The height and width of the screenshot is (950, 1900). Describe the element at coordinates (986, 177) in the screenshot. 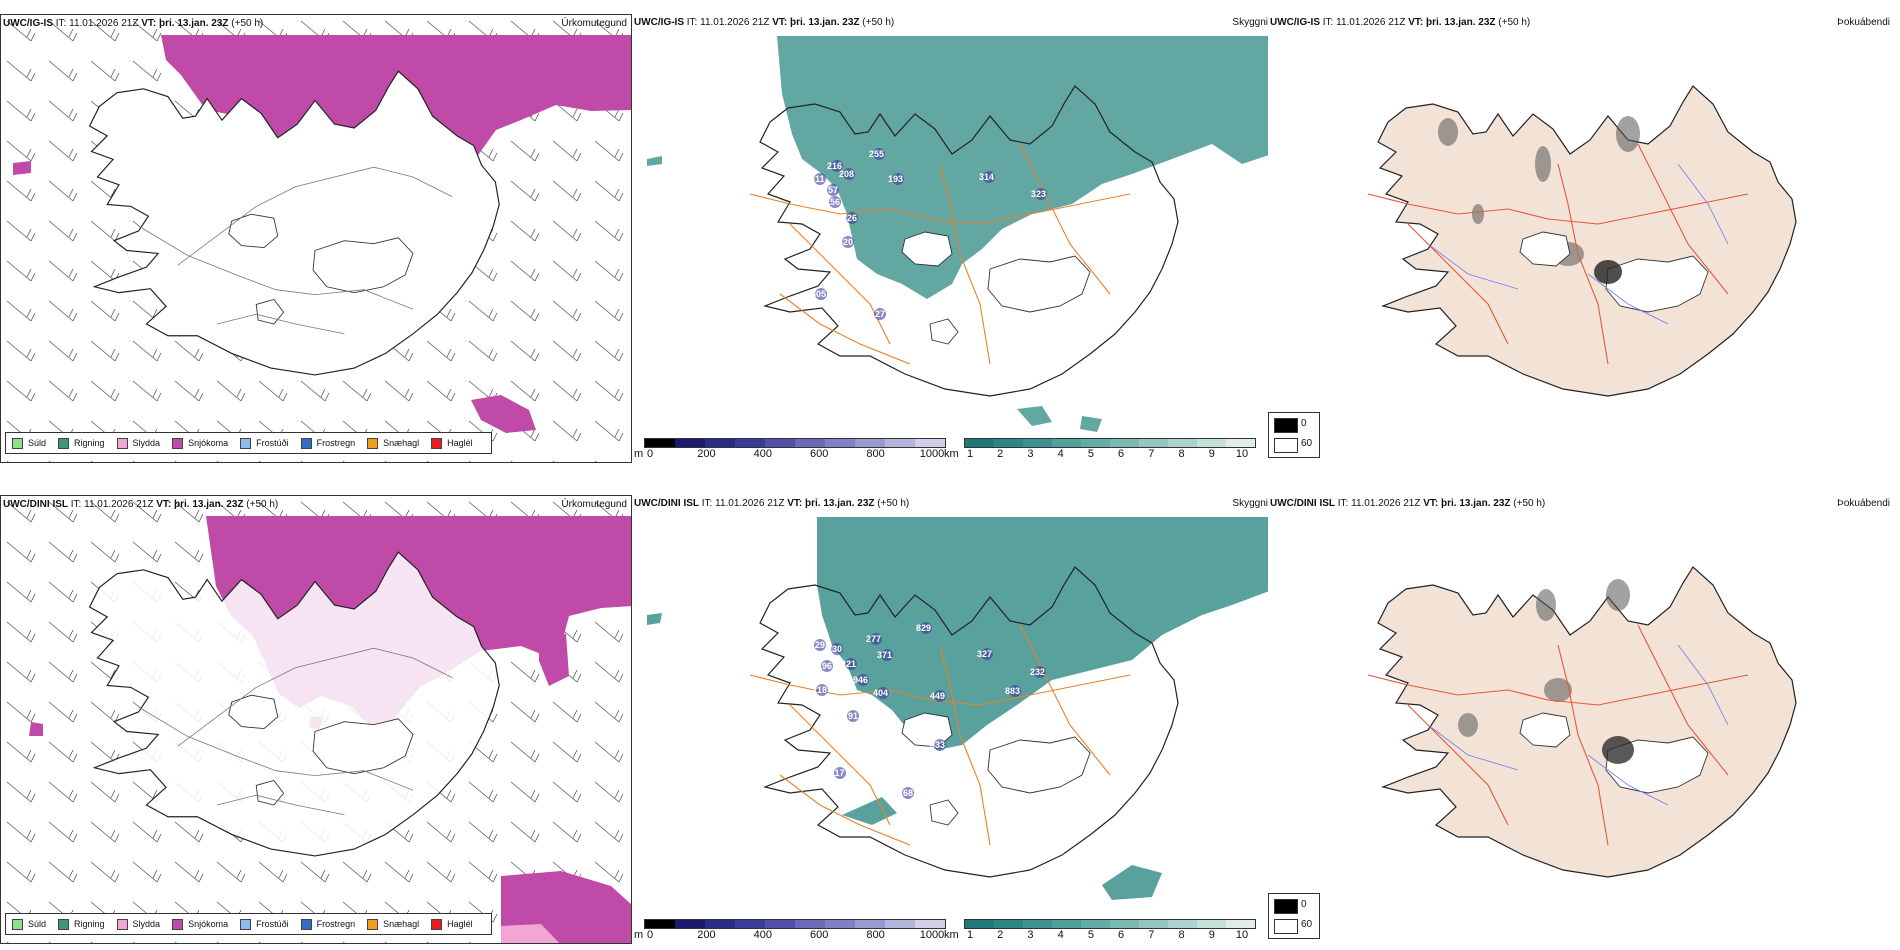

I see `summit-label: 314` at that location.